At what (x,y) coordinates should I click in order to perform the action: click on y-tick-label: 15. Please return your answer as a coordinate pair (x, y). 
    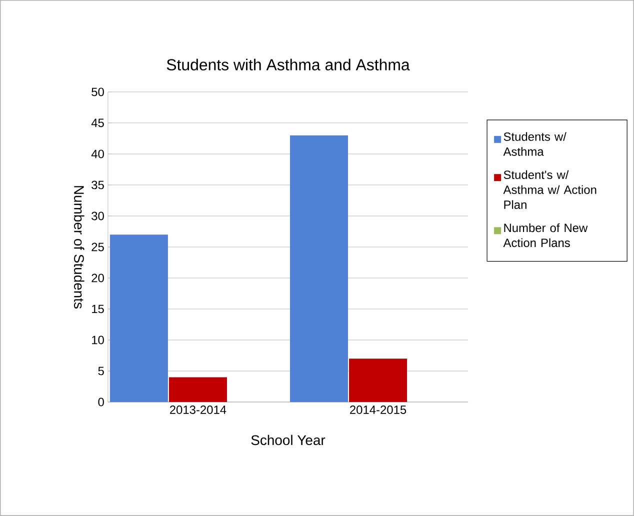
    Looking at the image, I should click on (98, 309).